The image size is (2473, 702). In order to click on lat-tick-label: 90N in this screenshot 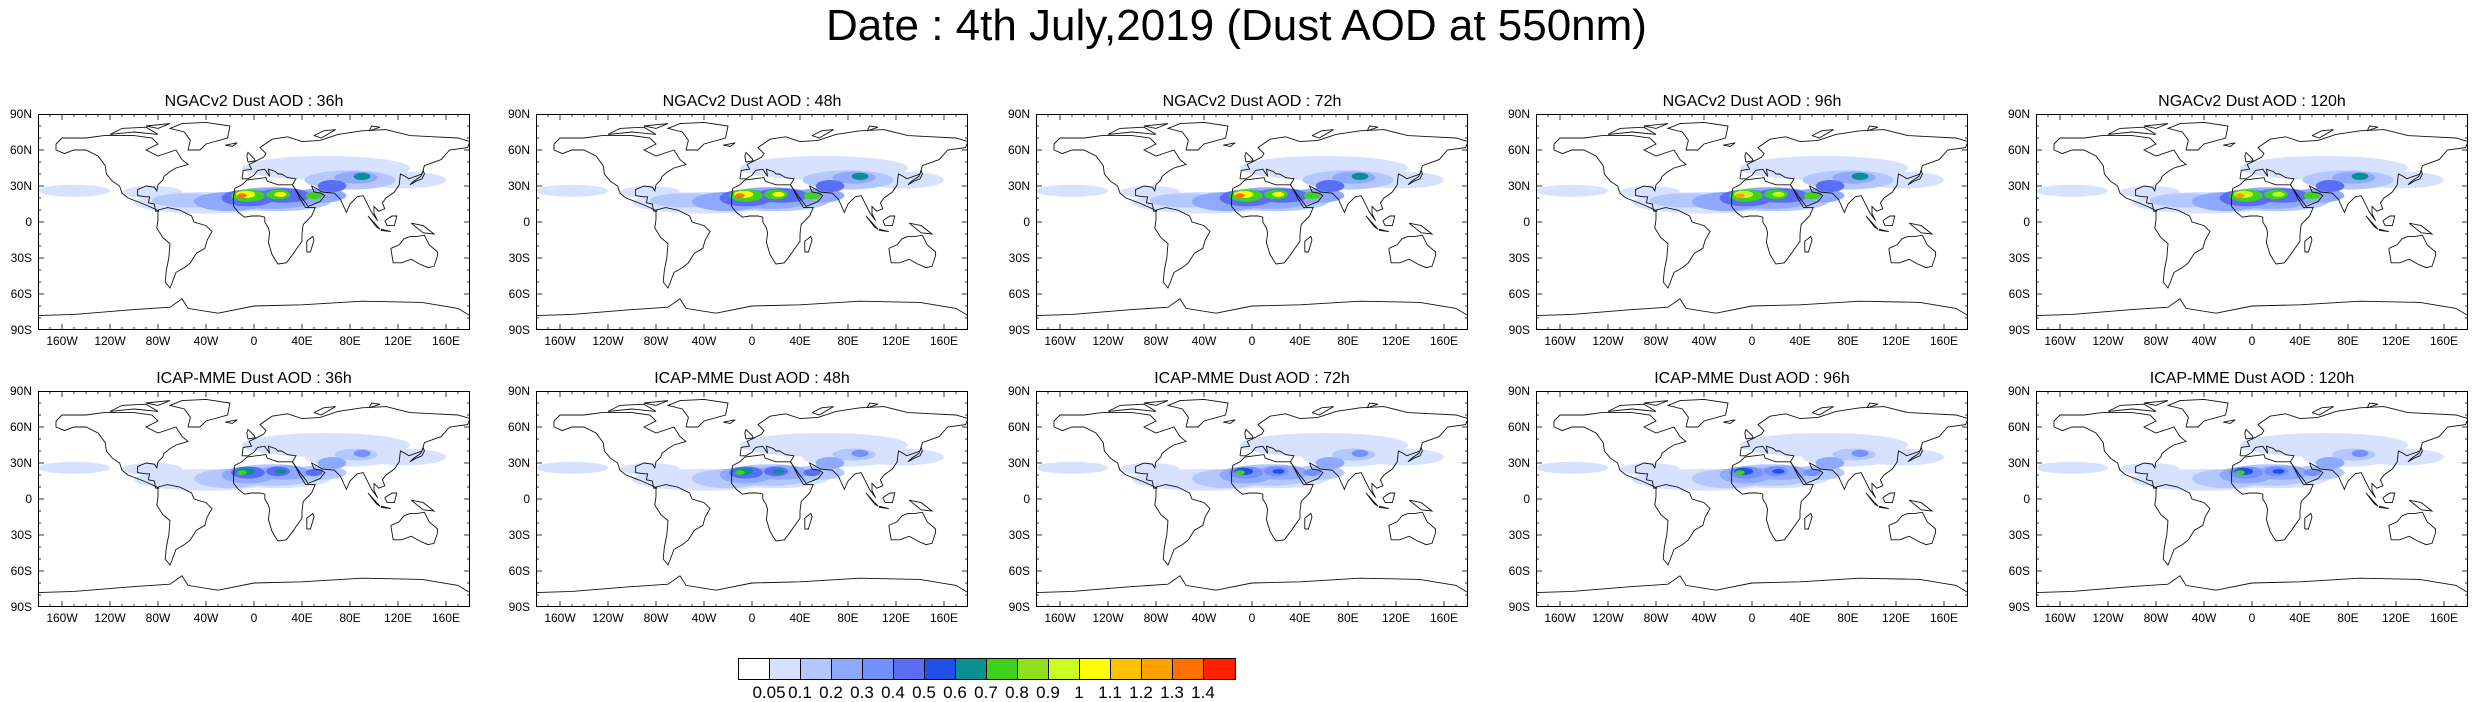, I will do `click(1018, 391)`.